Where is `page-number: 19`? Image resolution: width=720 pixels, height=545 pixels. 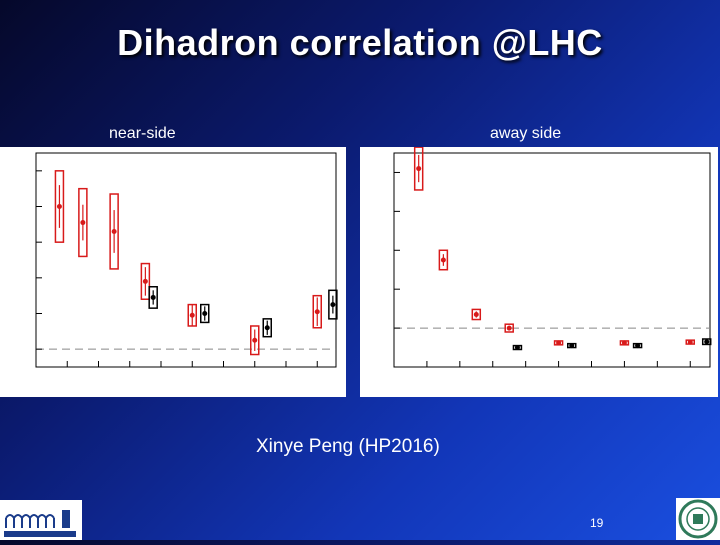 page-number: 19 is located at coordinates (597, 523).